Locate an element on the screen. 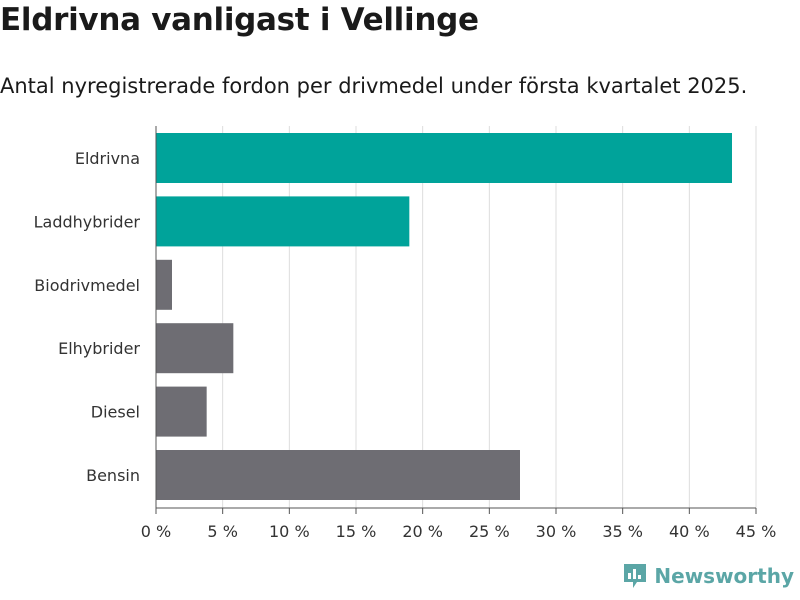 The width and height of the screenshot is (800, 600). bar-elhybrider is located at coordinates (195, 348).